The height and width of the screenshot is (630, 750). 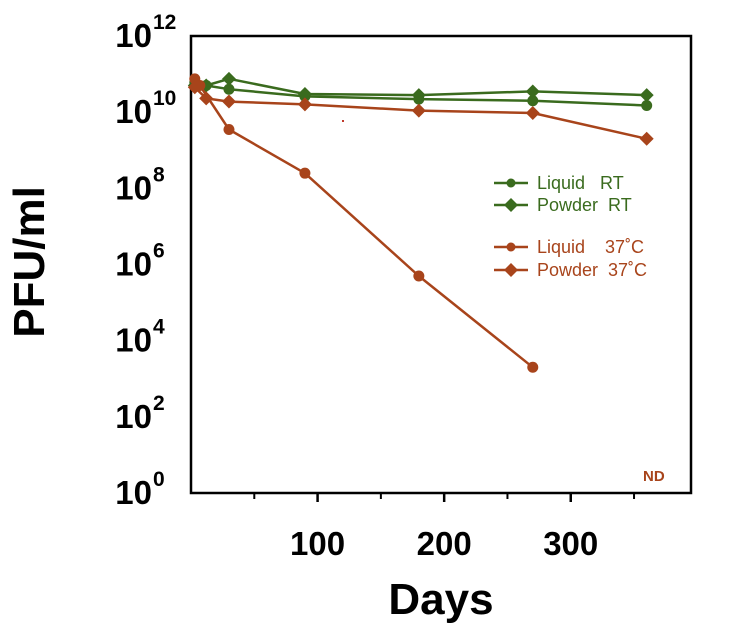 What do you see at coordinates (159, 403) in the screenshot?
I see `y-tick-exponent-1e2: 2` at bounding box center [159, 403].